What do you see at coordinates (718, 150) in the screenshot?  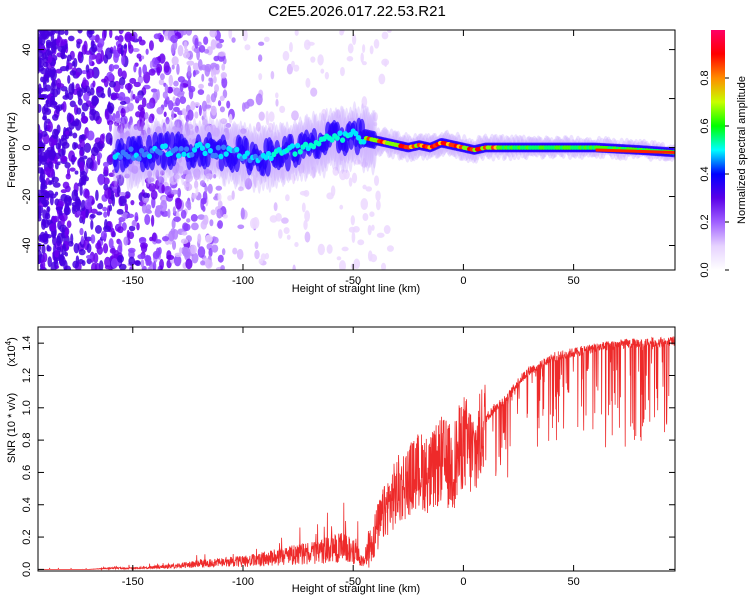 I see `colorbar-gradient` at bounding box center [718, 150].